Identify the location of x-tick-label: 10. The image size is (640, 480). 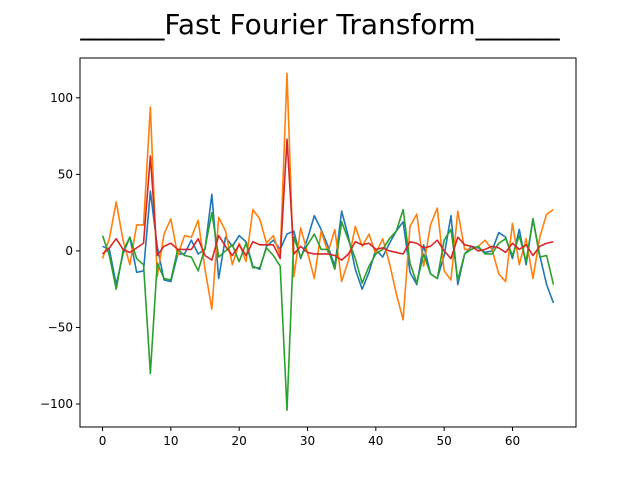
(170, 441).